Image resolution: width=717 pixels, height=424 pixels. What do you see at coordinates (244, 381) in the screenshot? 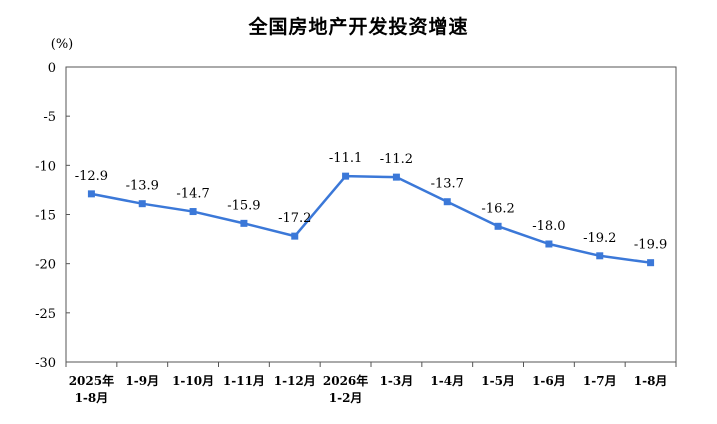
I see `x-tick-label: 1-11月` at bounding box center [244, 381].